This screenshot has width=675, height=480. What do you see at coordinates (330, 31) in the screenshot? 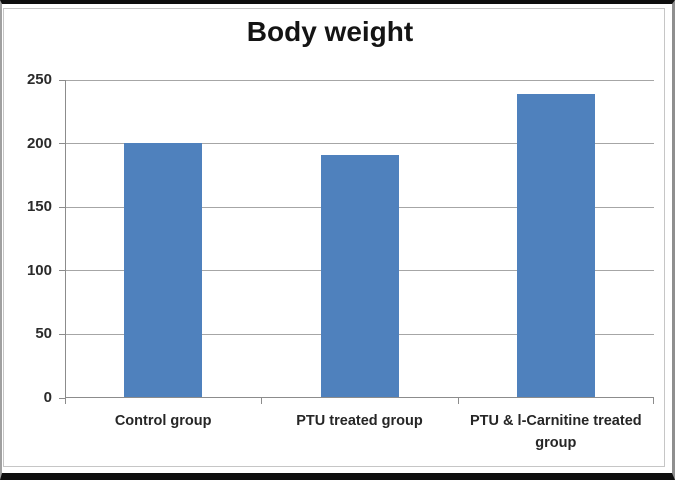
I see `chart-title: Body weight` at bounding box center [330, 31].